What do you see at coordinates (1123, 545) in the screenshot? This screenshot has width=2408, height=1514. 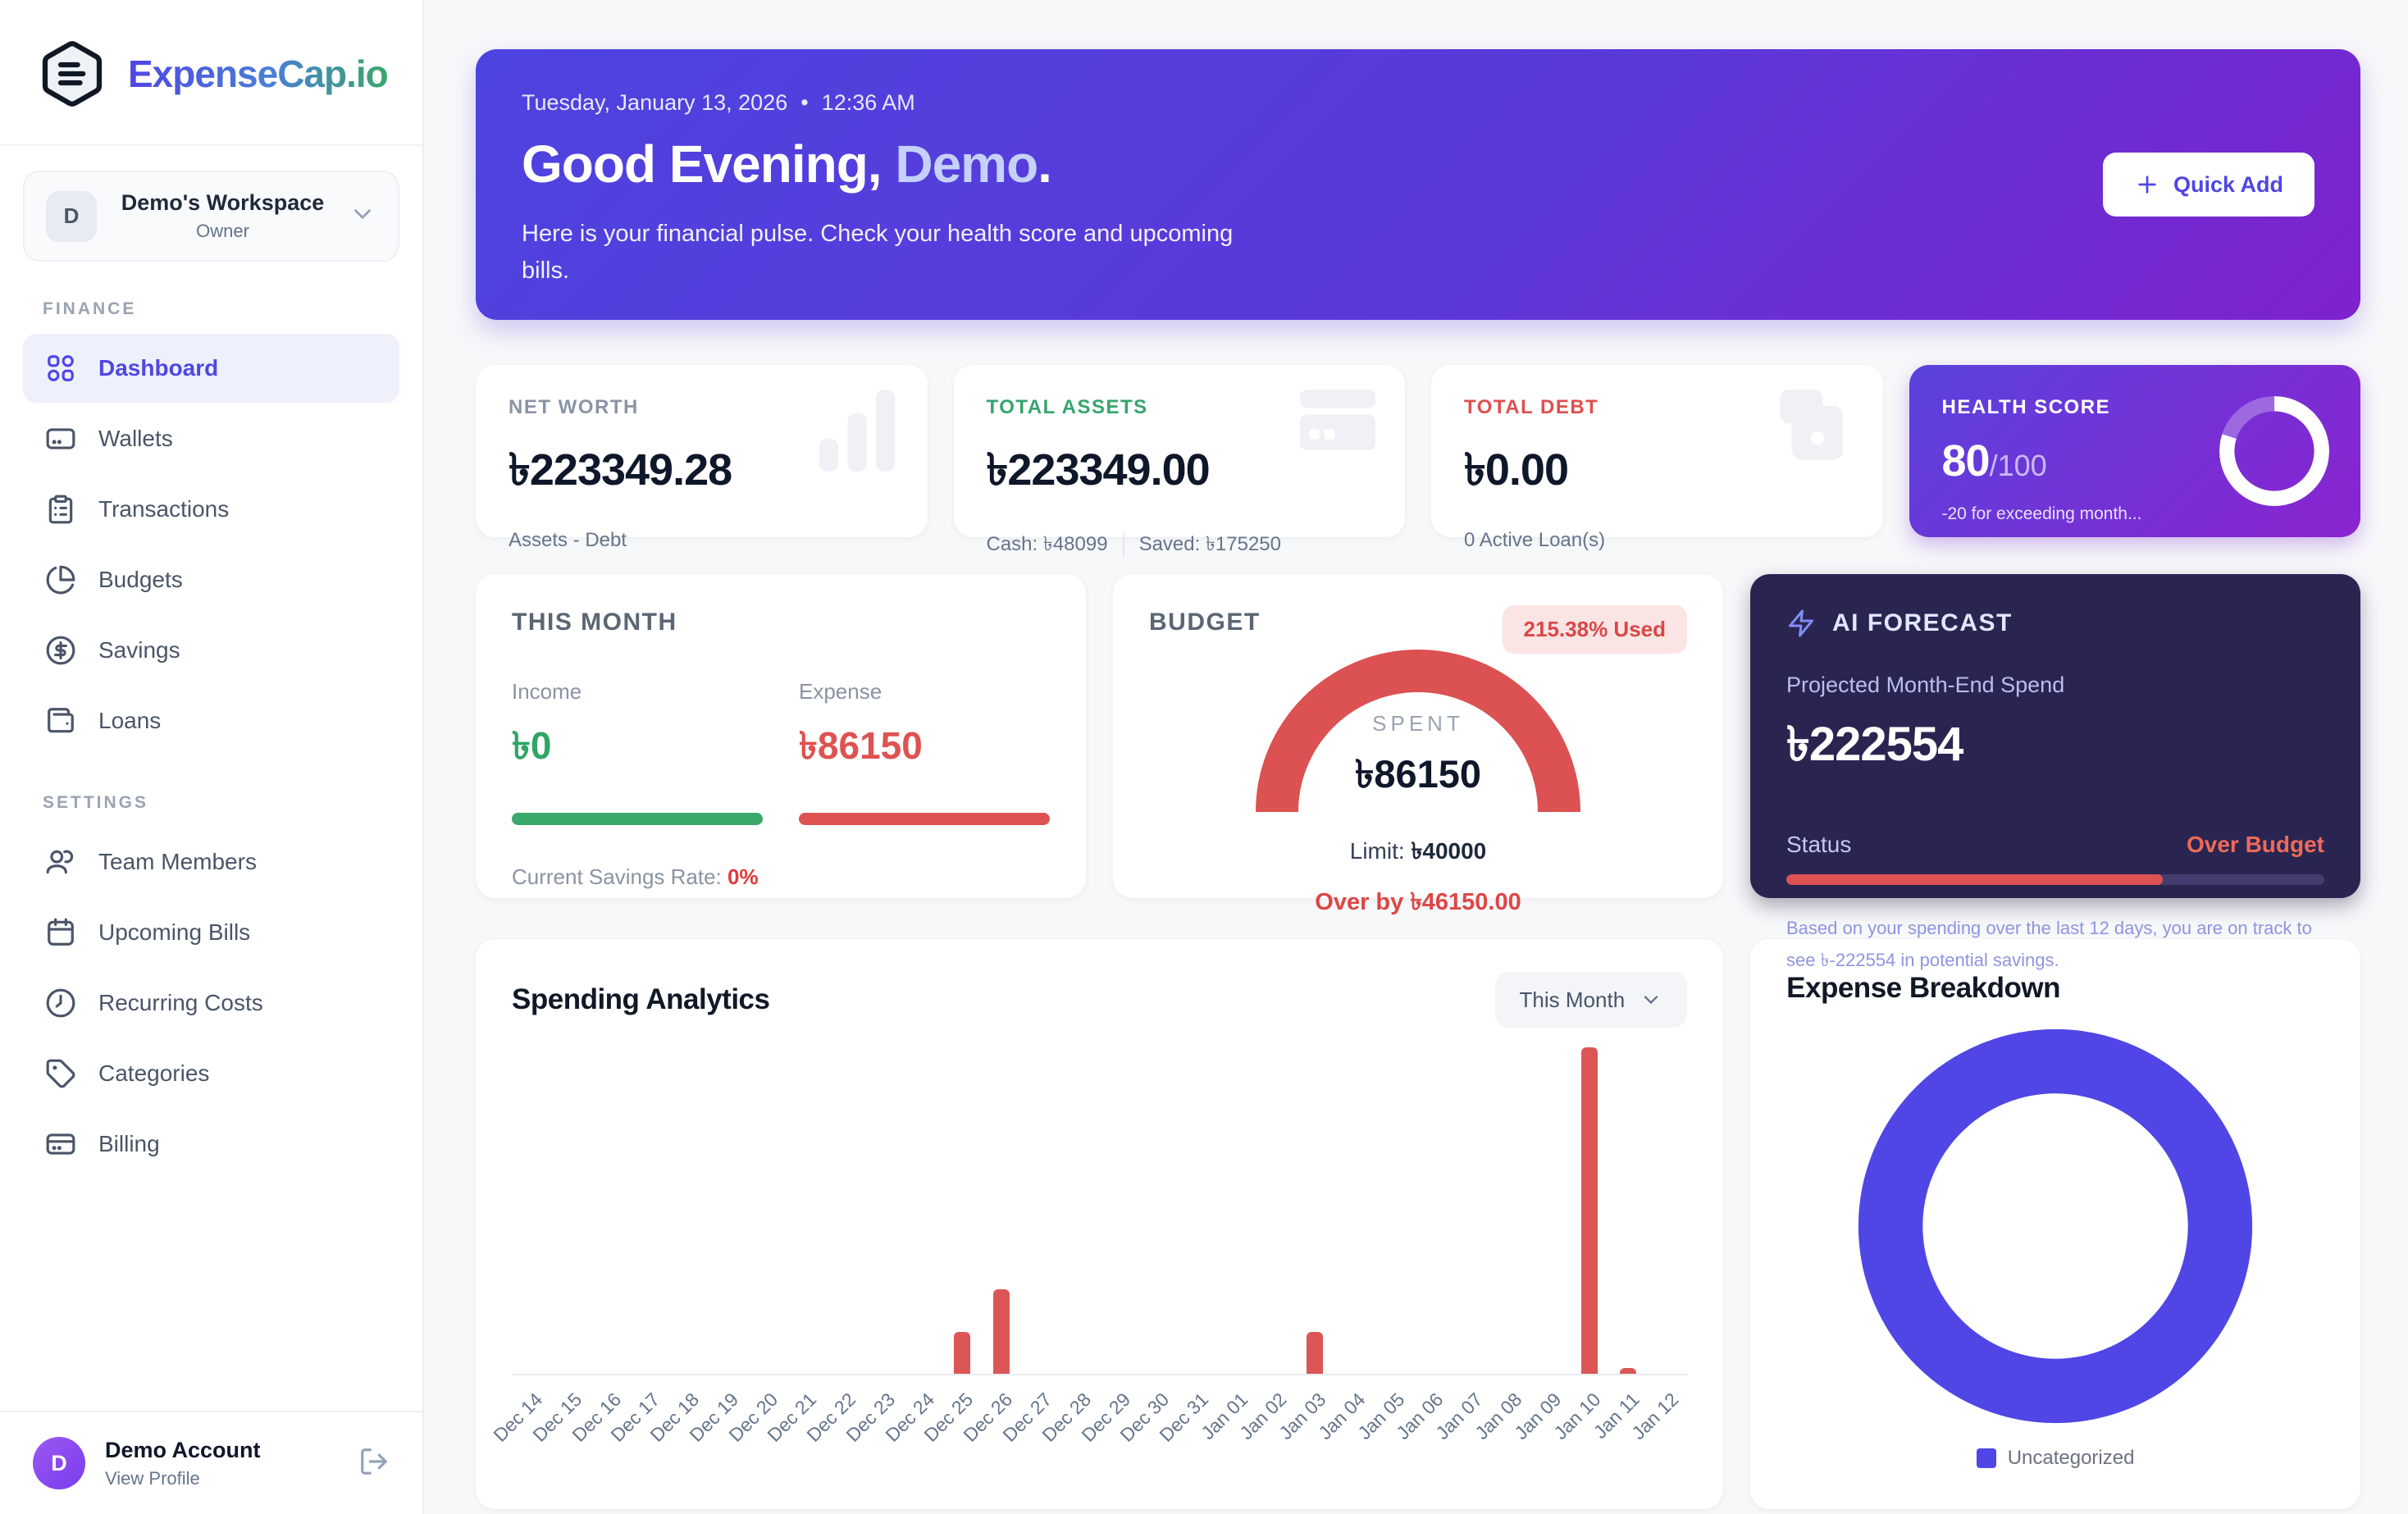 I see `divider` at bounding box center [1123, 545].